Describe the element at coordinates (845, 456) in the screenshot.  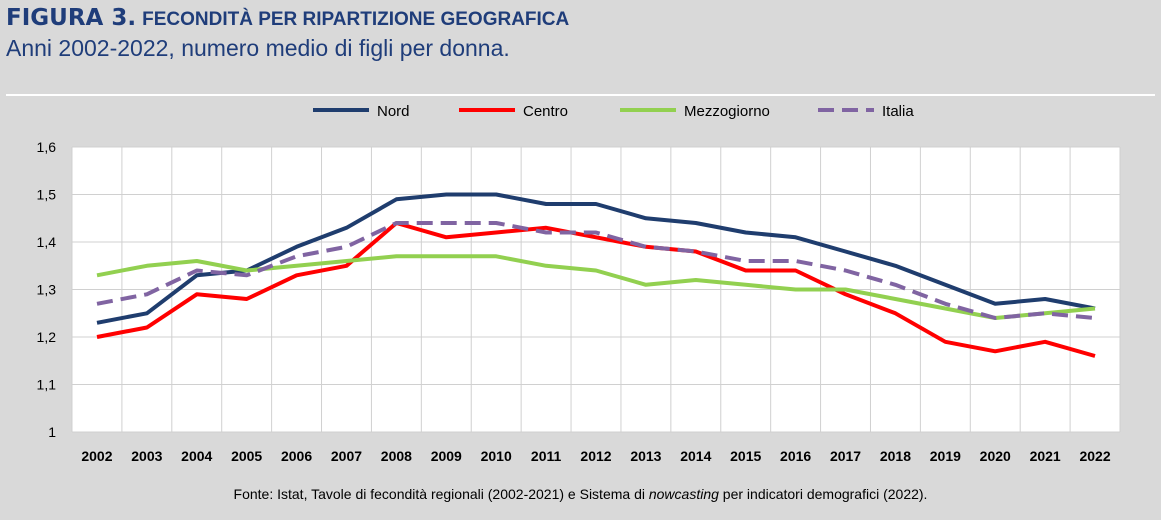
I see `x-tick-label: 2017` at that location.